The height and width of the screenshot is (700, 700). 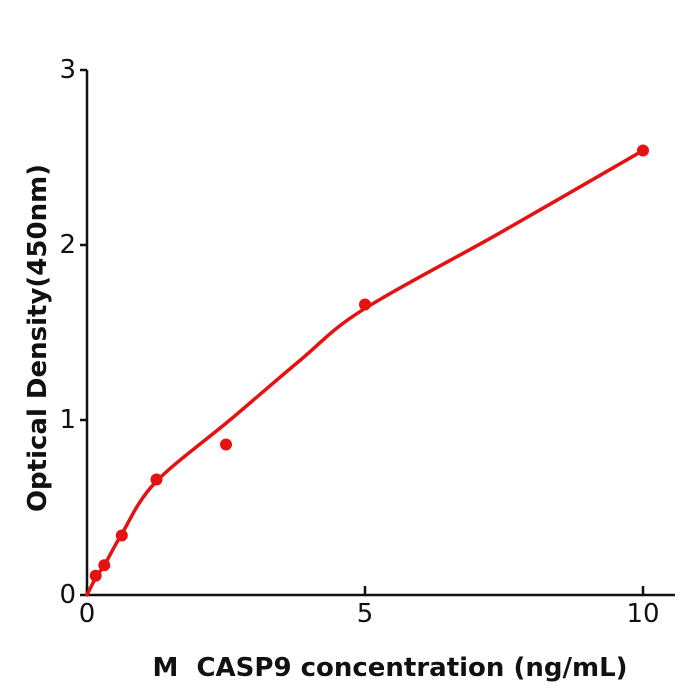 I want to click on y-tick-label: 2, so click(x=67, y=245).